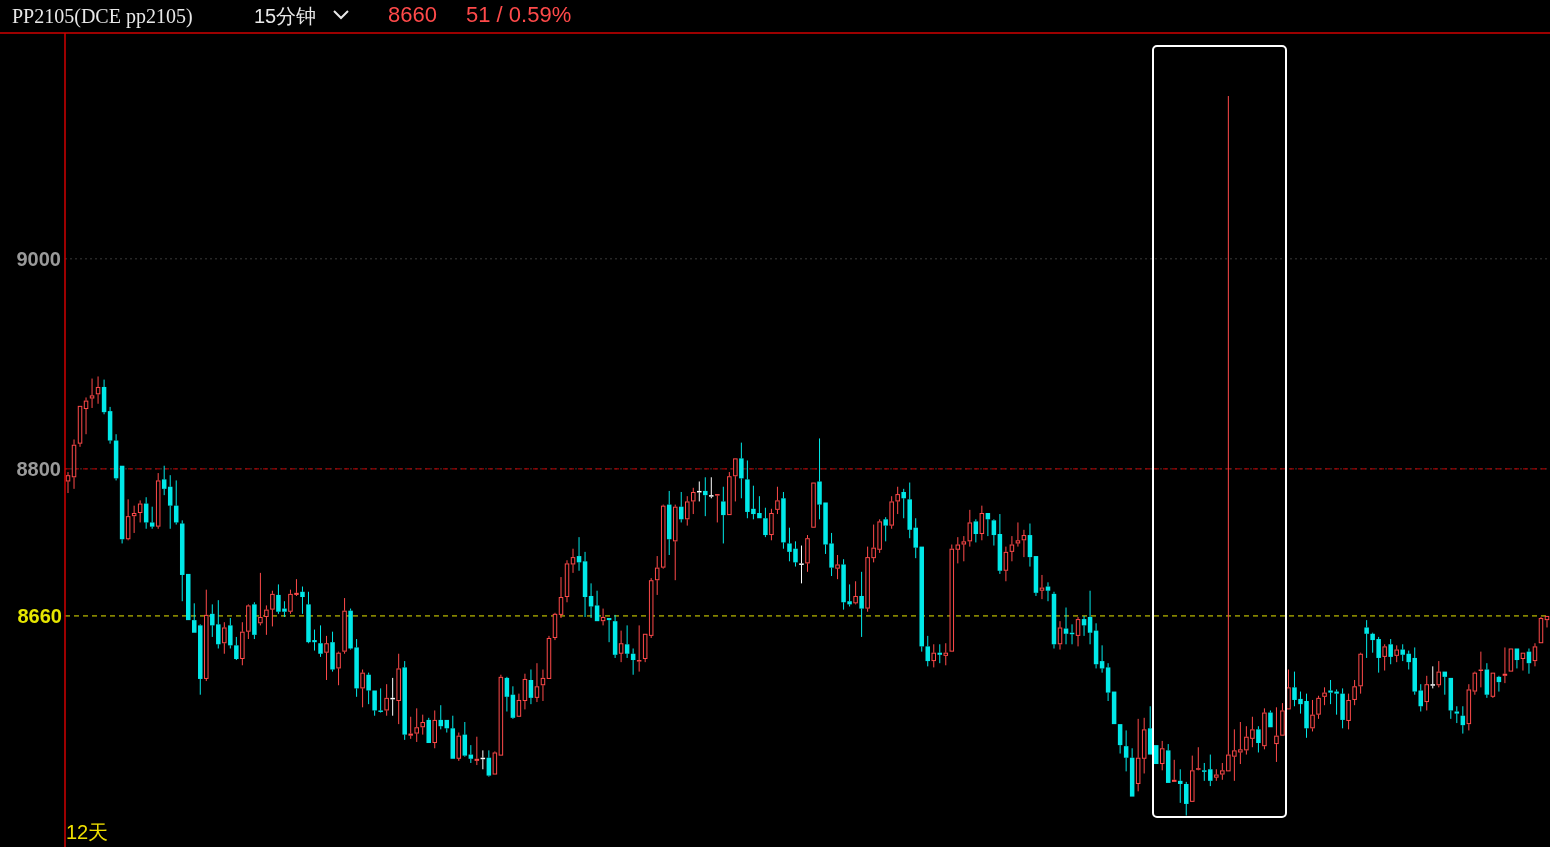 Image resolution: width=1550 pixels, height=847 pixels. I want to click on y-tick-label: 8800, so click(38, 468).